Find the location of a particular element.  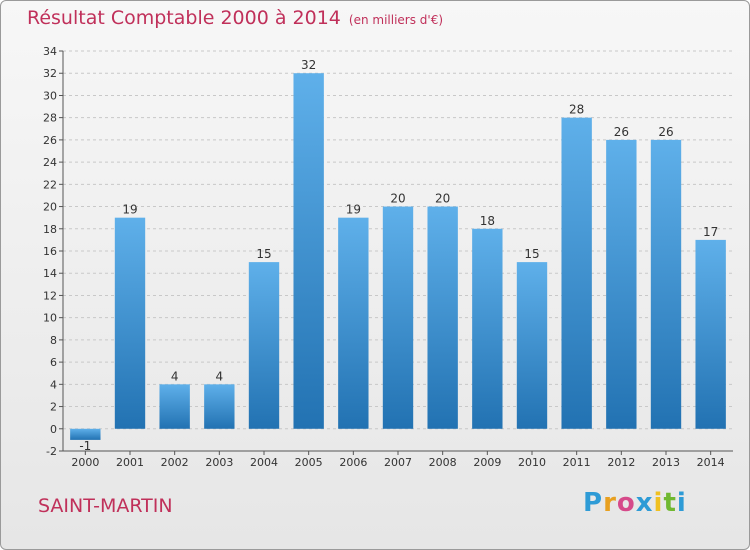

y-tick-label: -2 is located at coordinates (51, 451).